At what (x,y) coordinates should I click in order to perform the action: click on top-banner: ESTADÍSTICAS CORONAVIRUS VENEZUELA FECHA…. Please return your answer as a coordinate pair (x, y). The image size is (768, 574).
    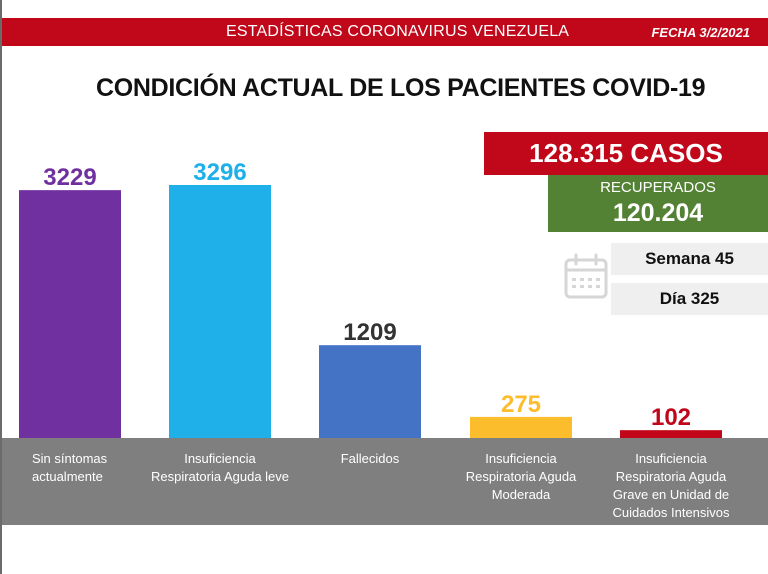
    Looking at the image, I should click on (385, 32).